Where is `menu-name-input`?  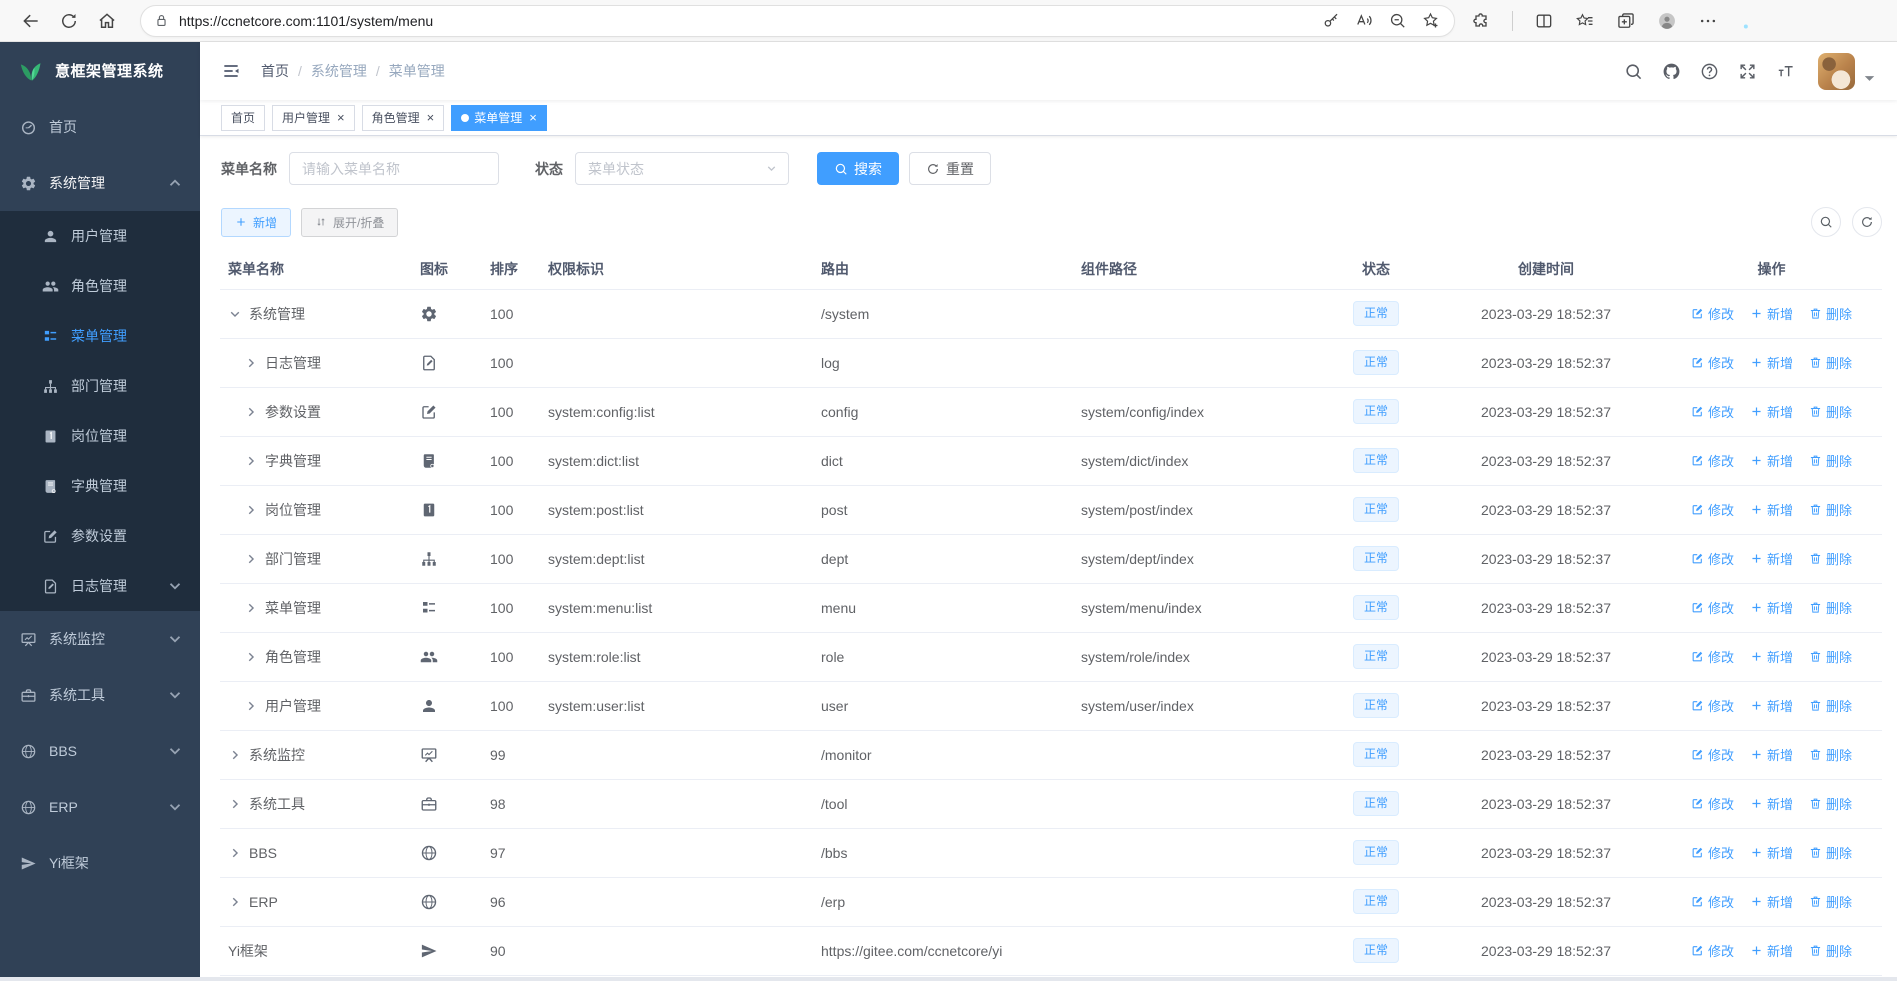 menu-name-input is located at coordinates (394, 168).